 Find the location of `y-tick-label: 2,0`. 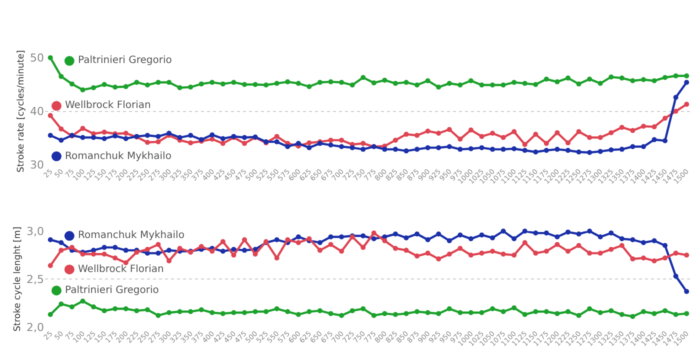

y-tick-label: 2,0 is located at coordinates (35, 327).